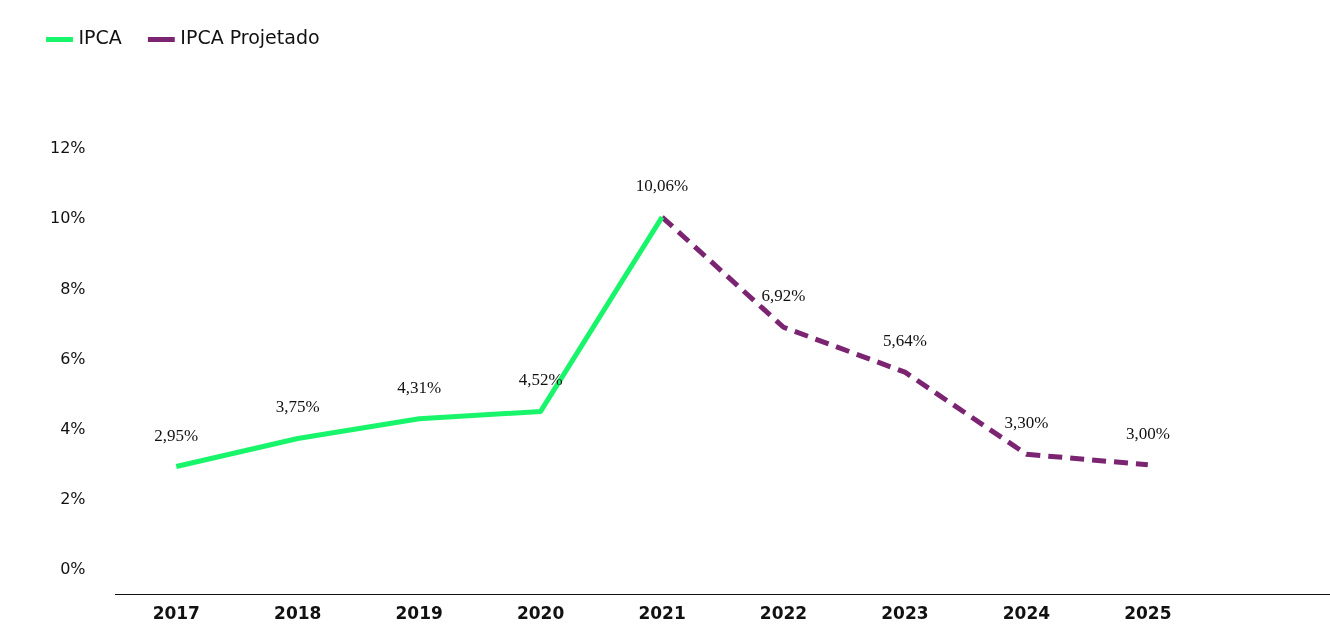 The image size is (1330, 635). I want to click on x-tick-label: 2018, so click(298, 613).